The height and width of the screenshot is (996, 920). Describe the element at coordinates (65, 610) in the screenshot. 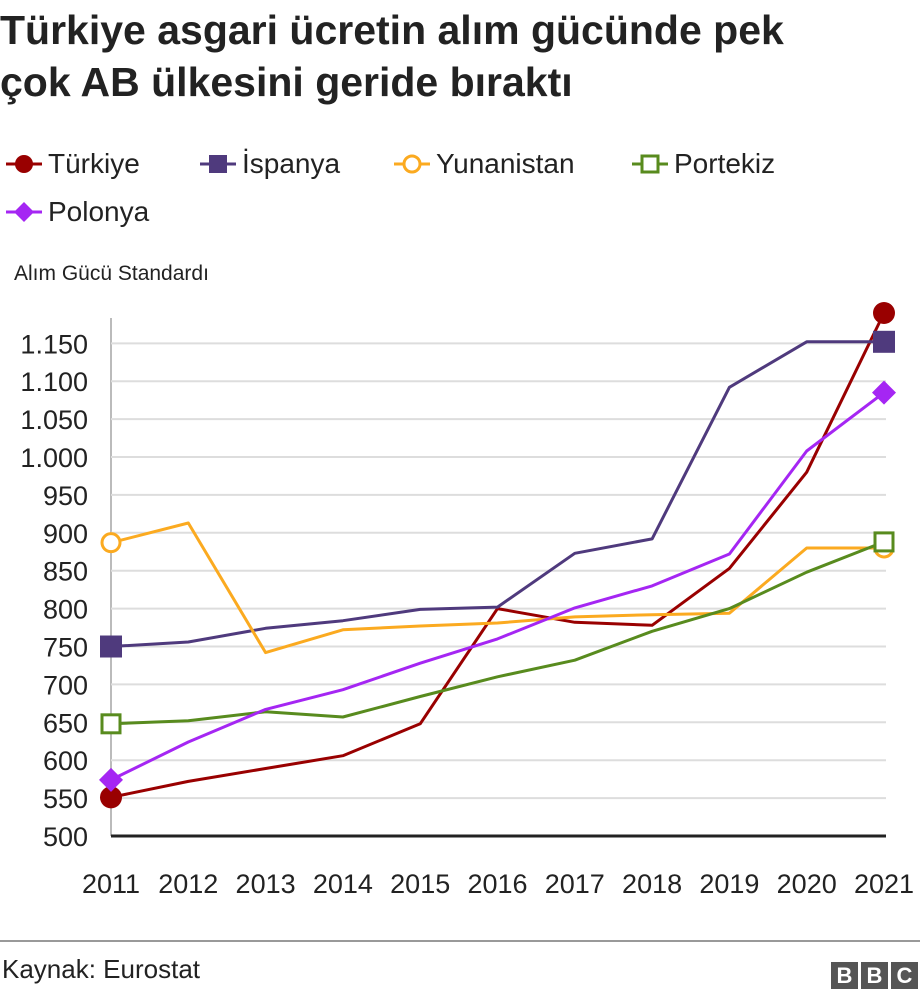

I see `y-tick-label: 800` at that location.